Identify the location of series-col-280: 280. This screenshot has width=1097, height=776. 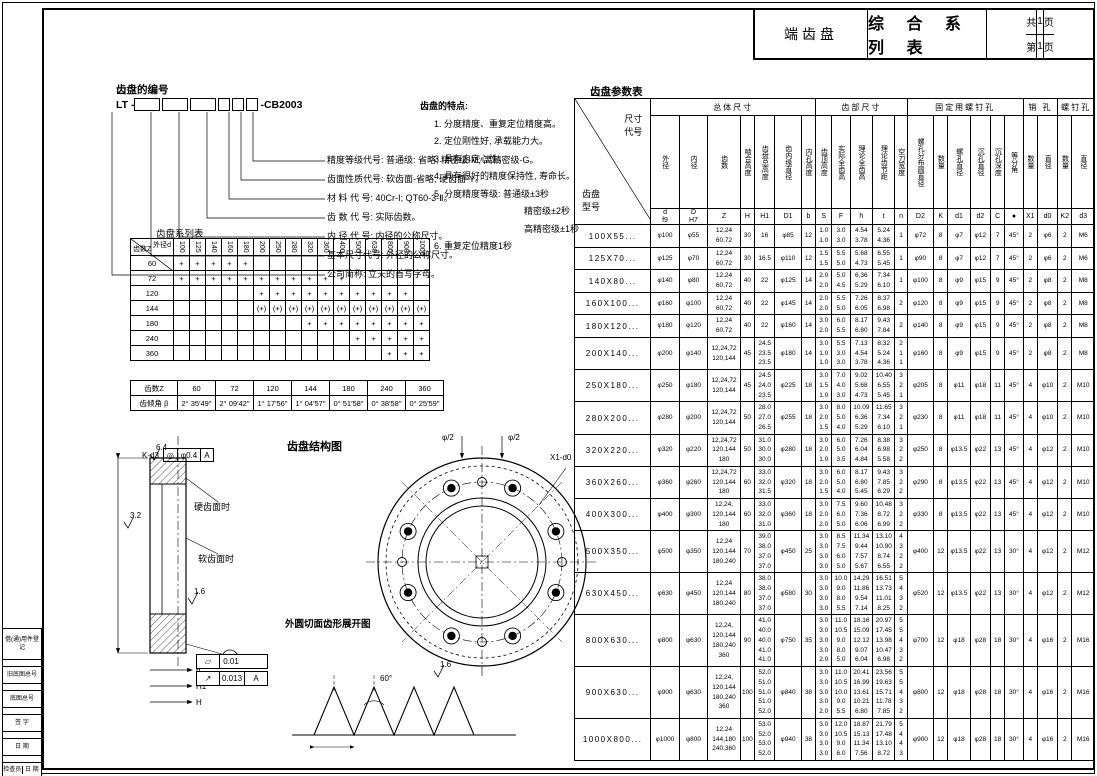
(293, 247).